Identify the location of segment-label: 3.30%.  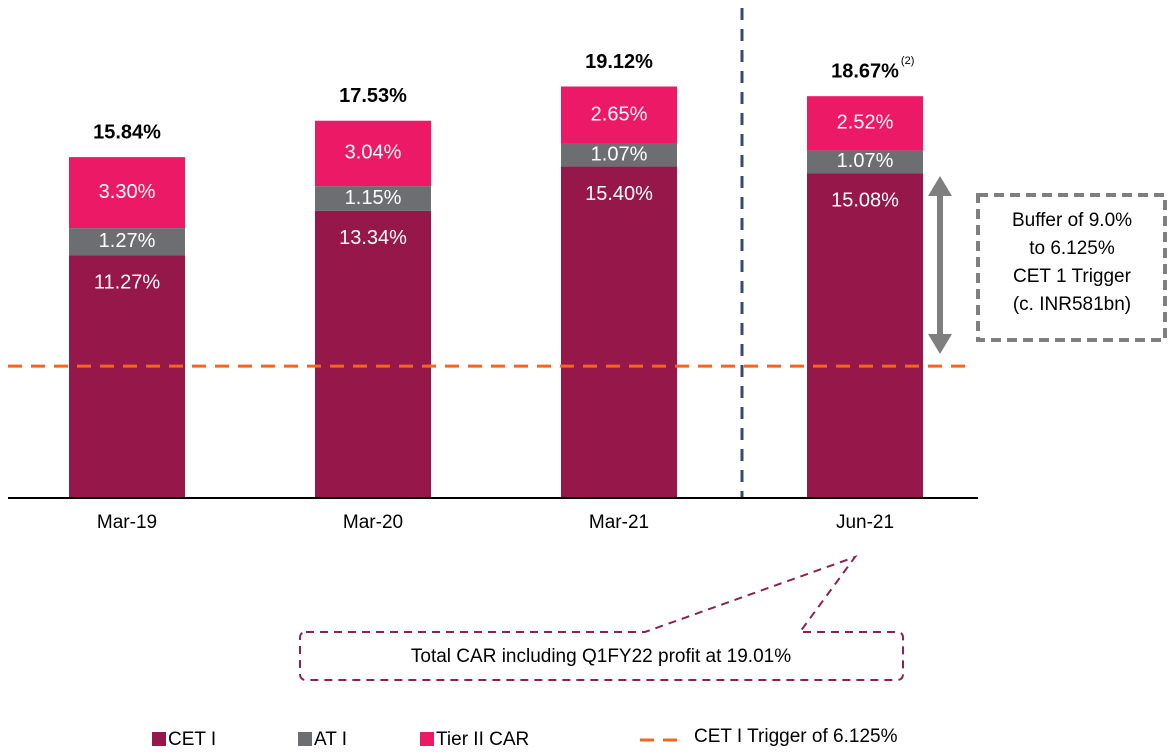
(127, 192).